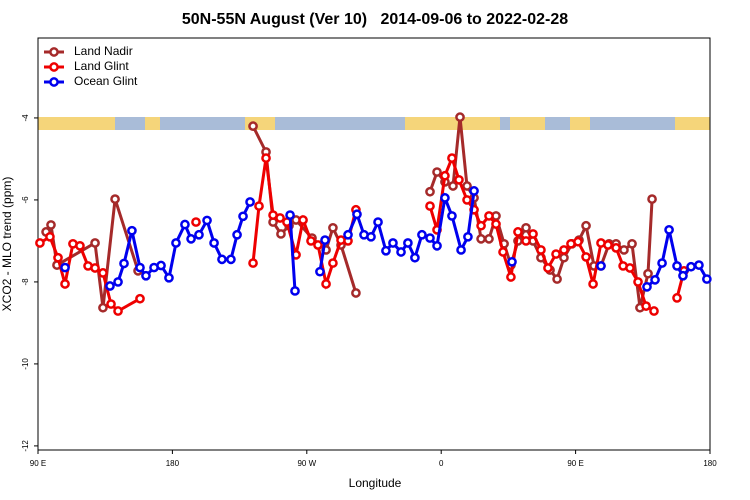 This screenshot has width=750, height=500. What do you see at coordinates (25, 282) in the screenshot?
I see `y-tick-label: -8` at bounding box center [25, 282].